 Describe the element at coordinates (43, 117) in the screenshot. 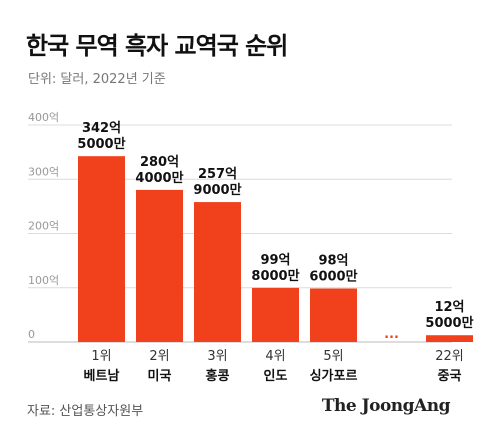

I see `y-tick-label: 400억` at that location.